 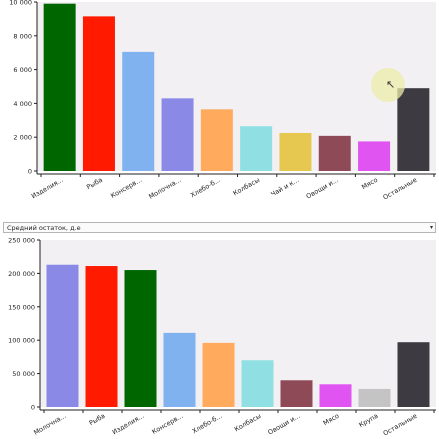 I want to click on y-tick-label: 200 000, so click(x=21, y=274).